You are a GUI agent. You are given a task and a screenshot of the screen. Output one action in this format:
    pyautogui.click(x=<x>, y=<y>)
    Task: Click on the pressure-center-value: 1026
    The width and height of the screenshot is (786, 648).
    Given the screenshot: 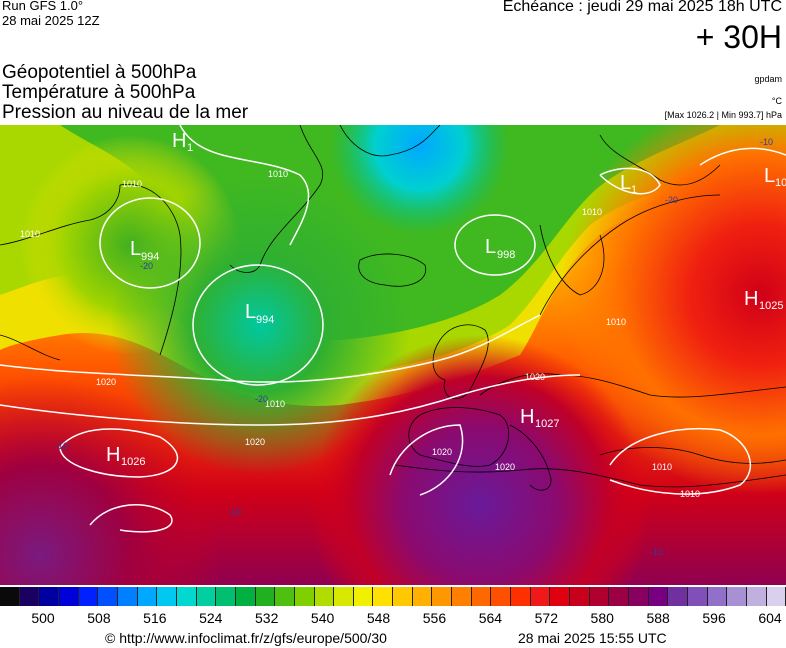 What is the action you would take?
    pyautogui.click(x=133, y=462)
    